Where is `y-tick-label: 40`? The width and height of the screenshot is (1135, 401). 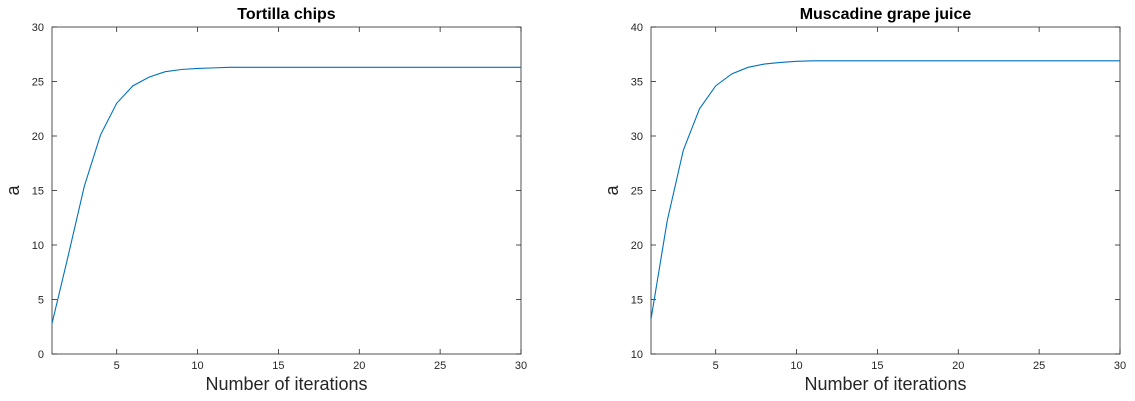 y-tick-label: 40 is located at coordinates (637, 28).